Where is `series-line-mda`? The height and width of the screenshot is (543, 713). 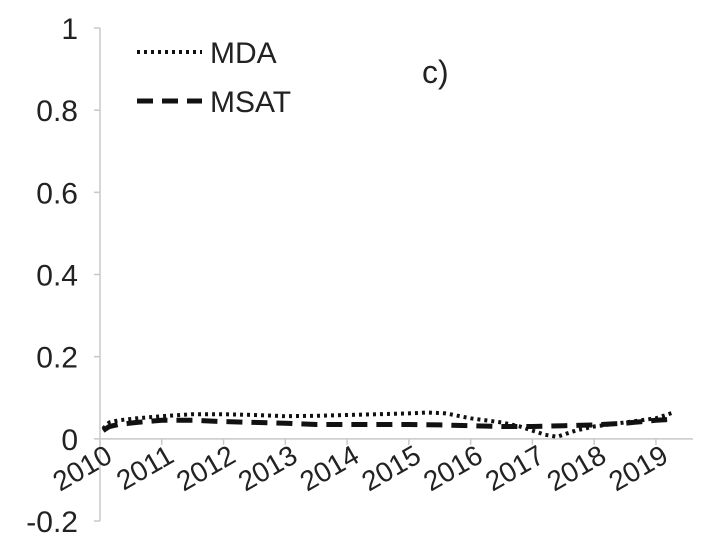
series-line-mda is located at coordinates (388, 424).